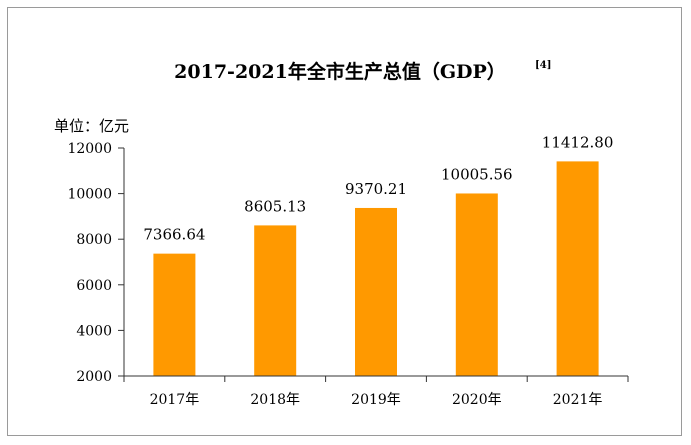 This screenshot has width=691, height=445. I want to click on data-label: 9370.21, so click(376, 189).